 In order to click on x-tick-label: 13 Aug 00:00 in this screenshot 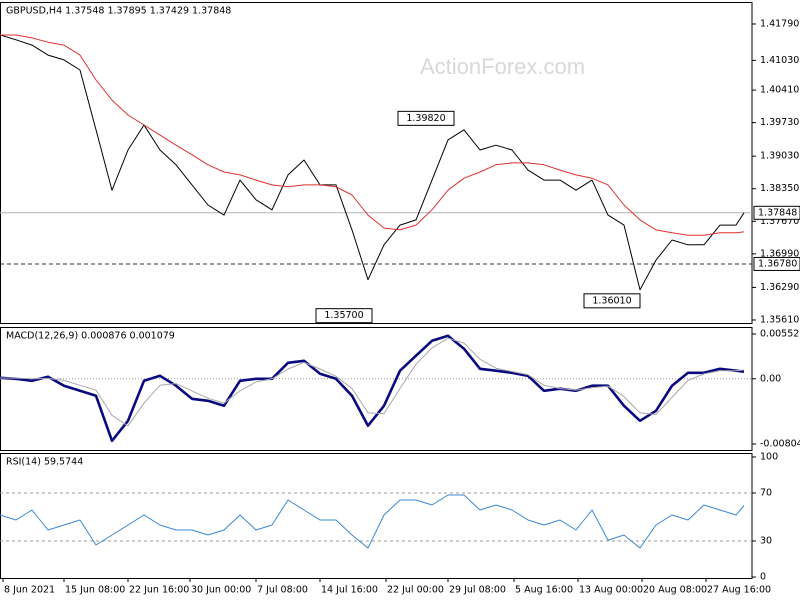, I will do `click(611, 590)`.